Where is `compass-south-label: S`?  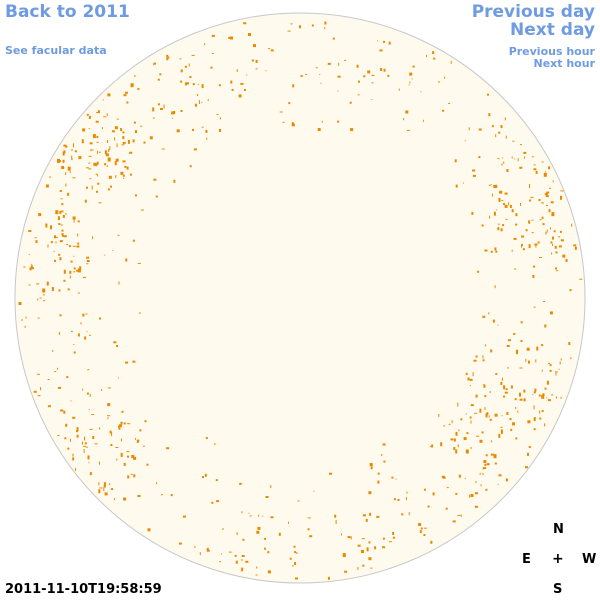
compass-south-label: S is located at coordinates (558, 589).